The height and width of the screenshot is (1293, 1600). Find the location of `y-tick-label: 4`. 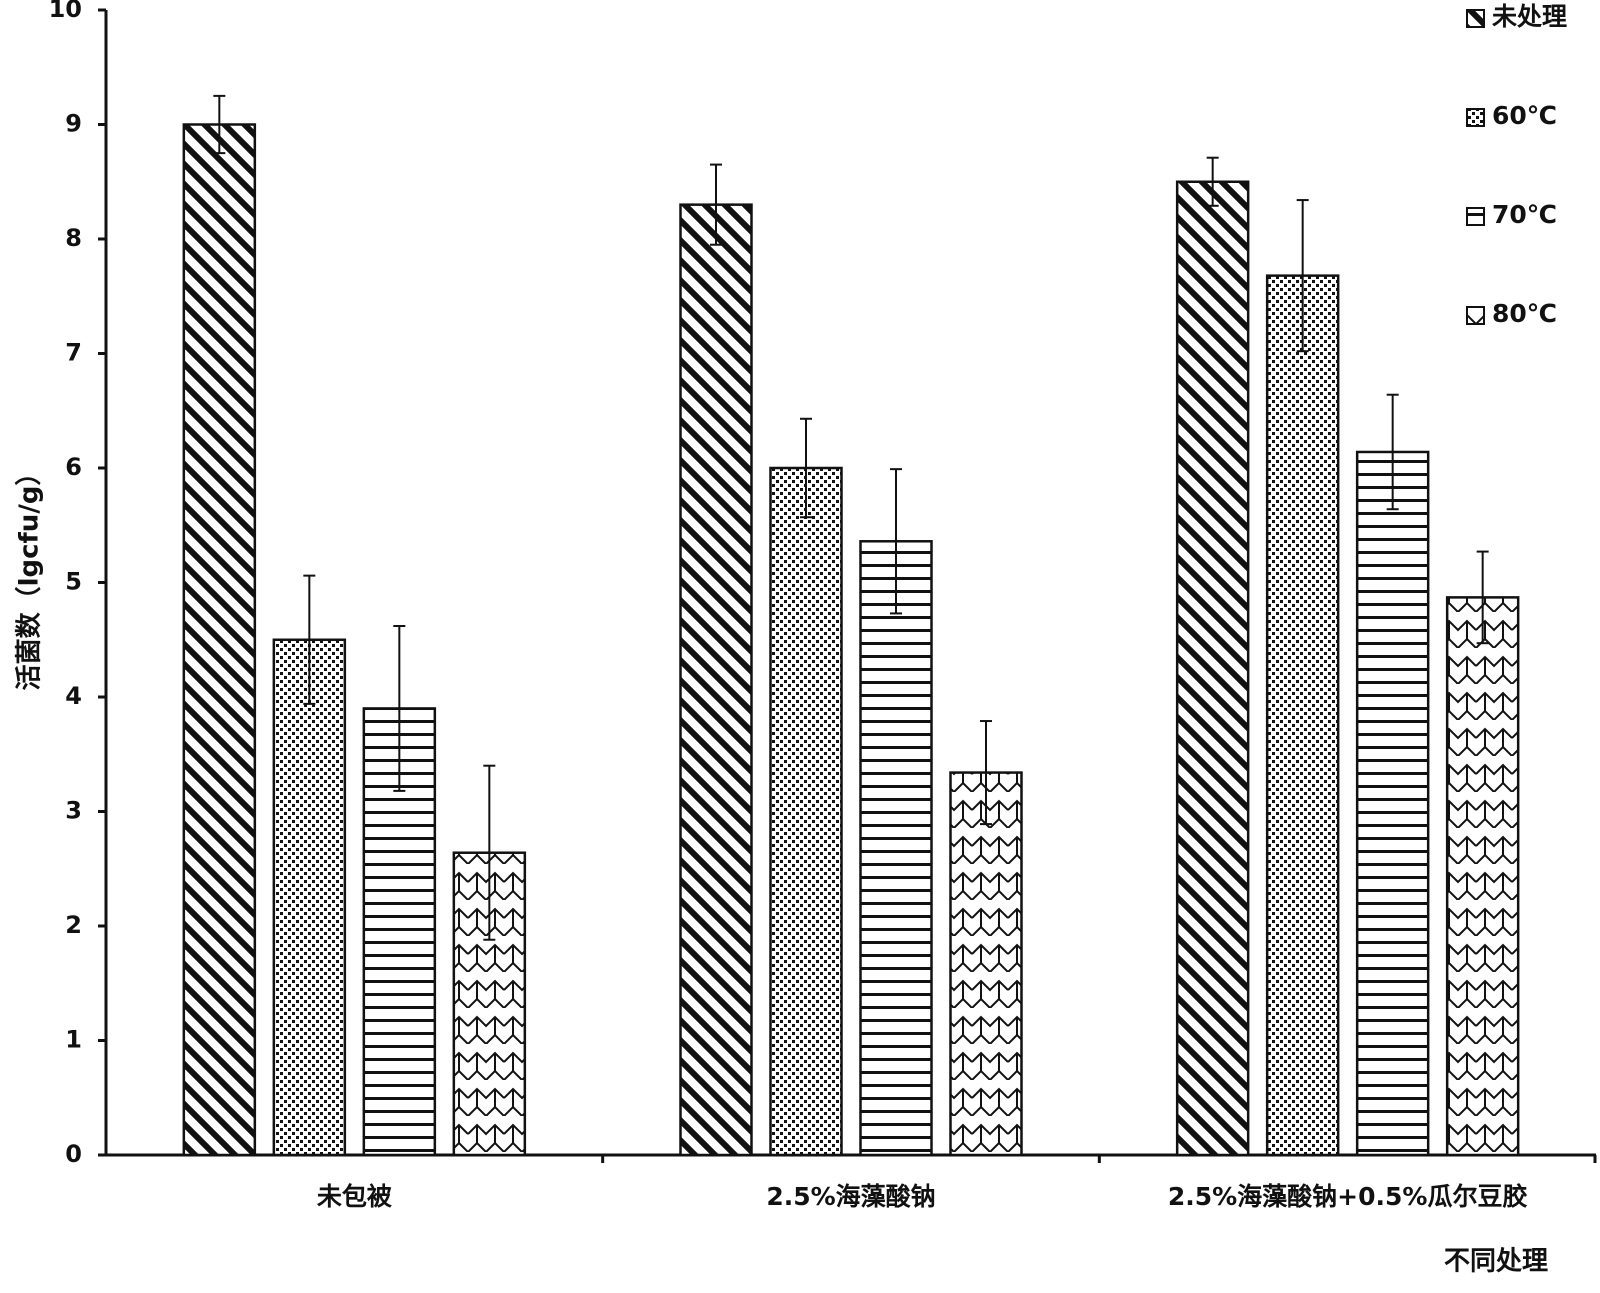

y-tick-label: 4 is located at coordinates (73, 696).